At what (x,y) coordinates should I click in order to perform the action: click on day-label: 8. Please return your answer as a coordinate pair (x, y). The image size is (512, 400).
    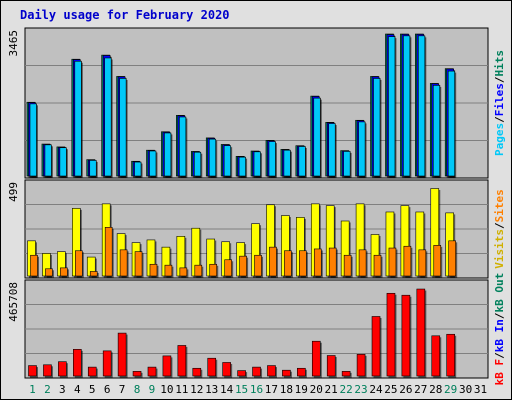
    Looking at the image, I should click on (137, 389).